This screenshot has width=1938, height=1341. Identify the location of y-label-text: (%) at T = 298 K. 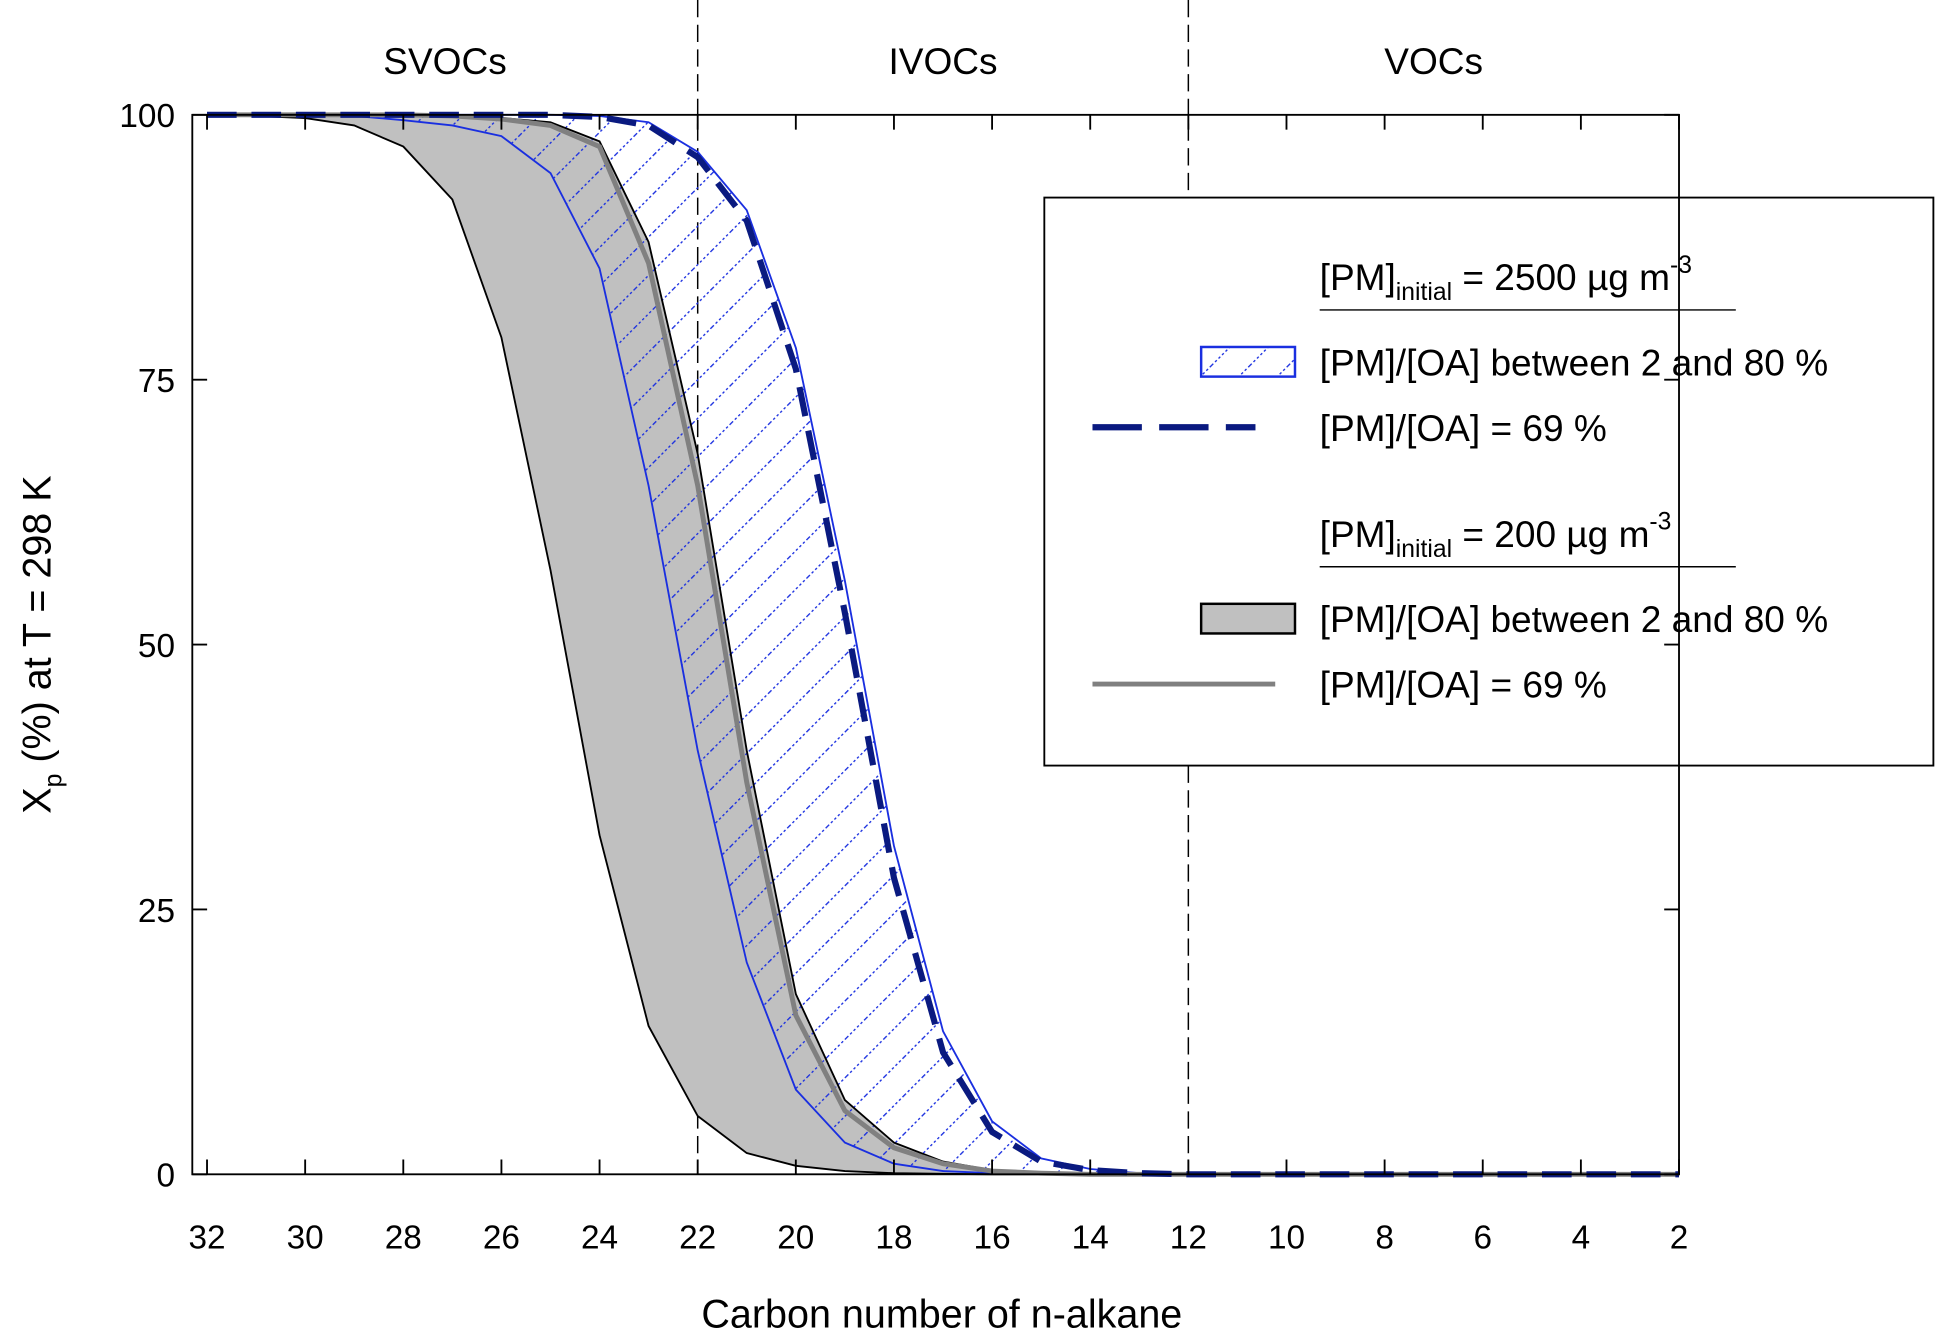
(37, 624).